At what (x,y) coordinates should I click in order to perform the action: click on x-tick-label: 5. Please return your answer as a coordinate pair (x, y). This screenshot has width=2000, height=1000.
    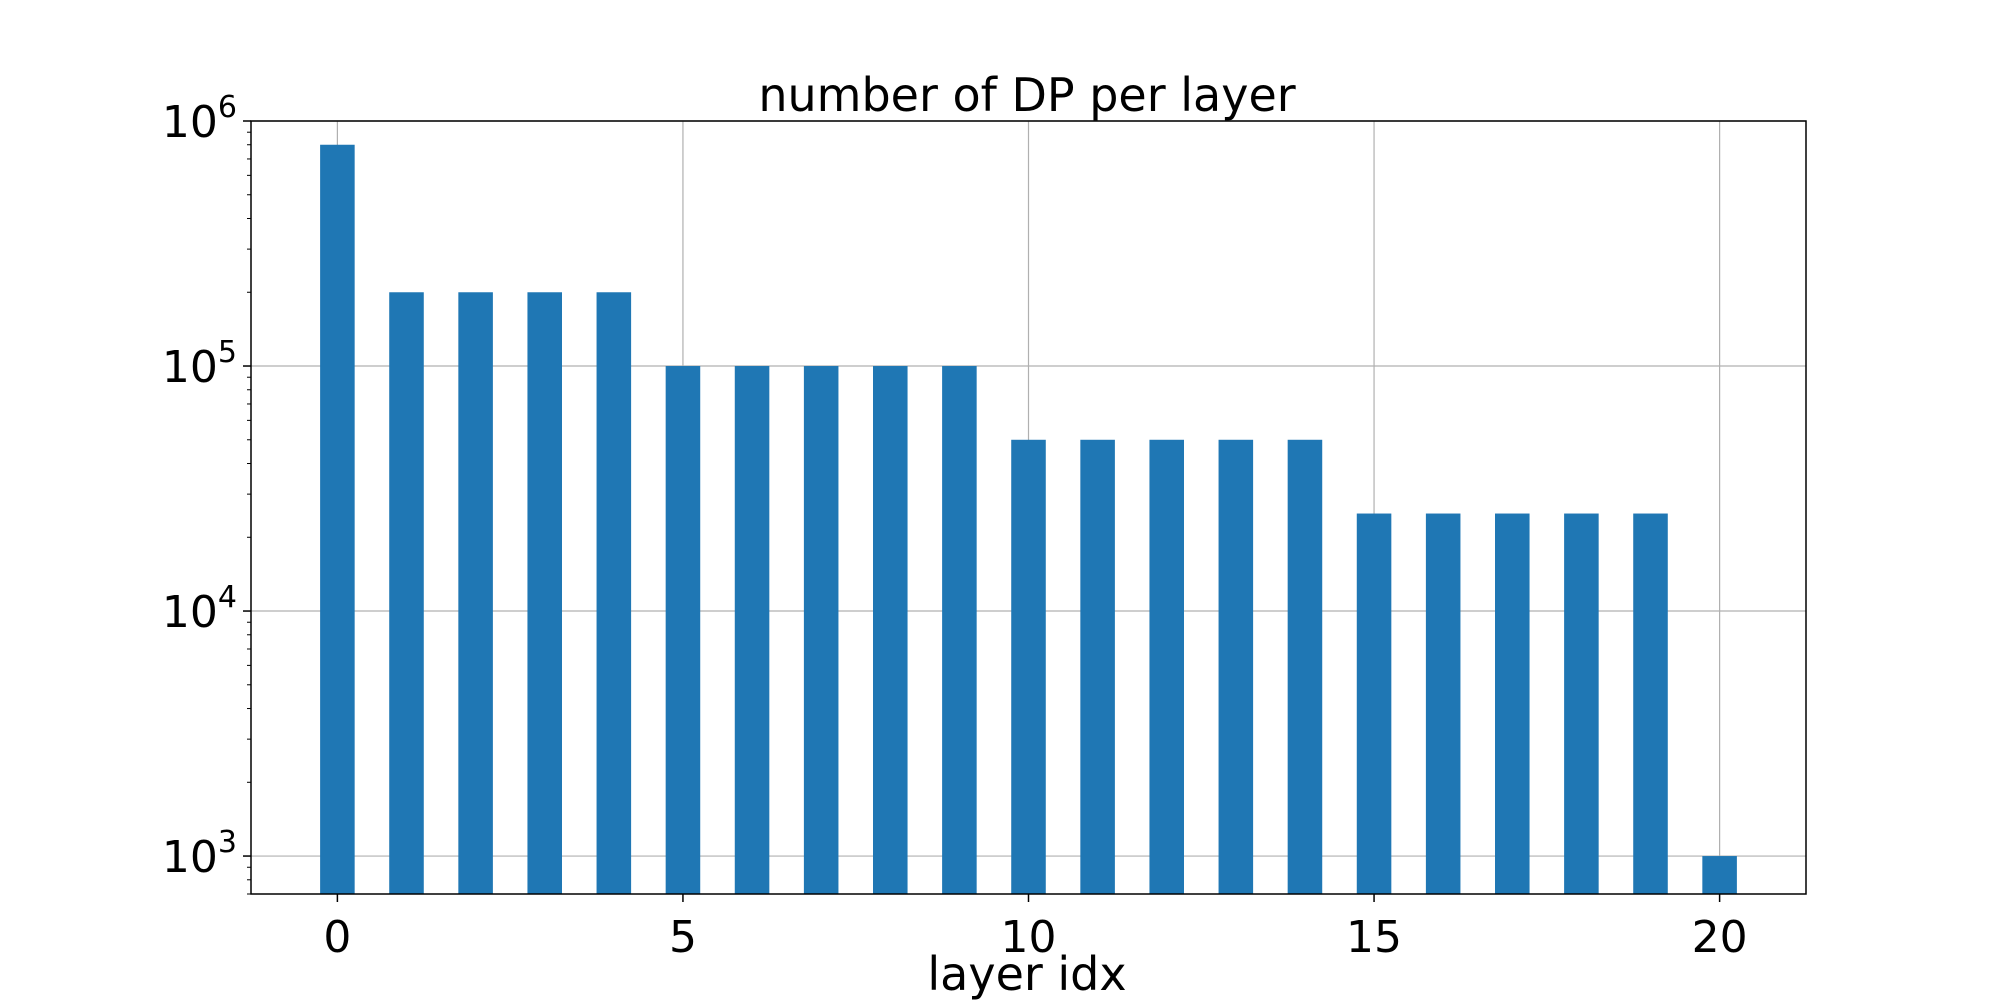
    Looking at the image, I should click on (683, 937).